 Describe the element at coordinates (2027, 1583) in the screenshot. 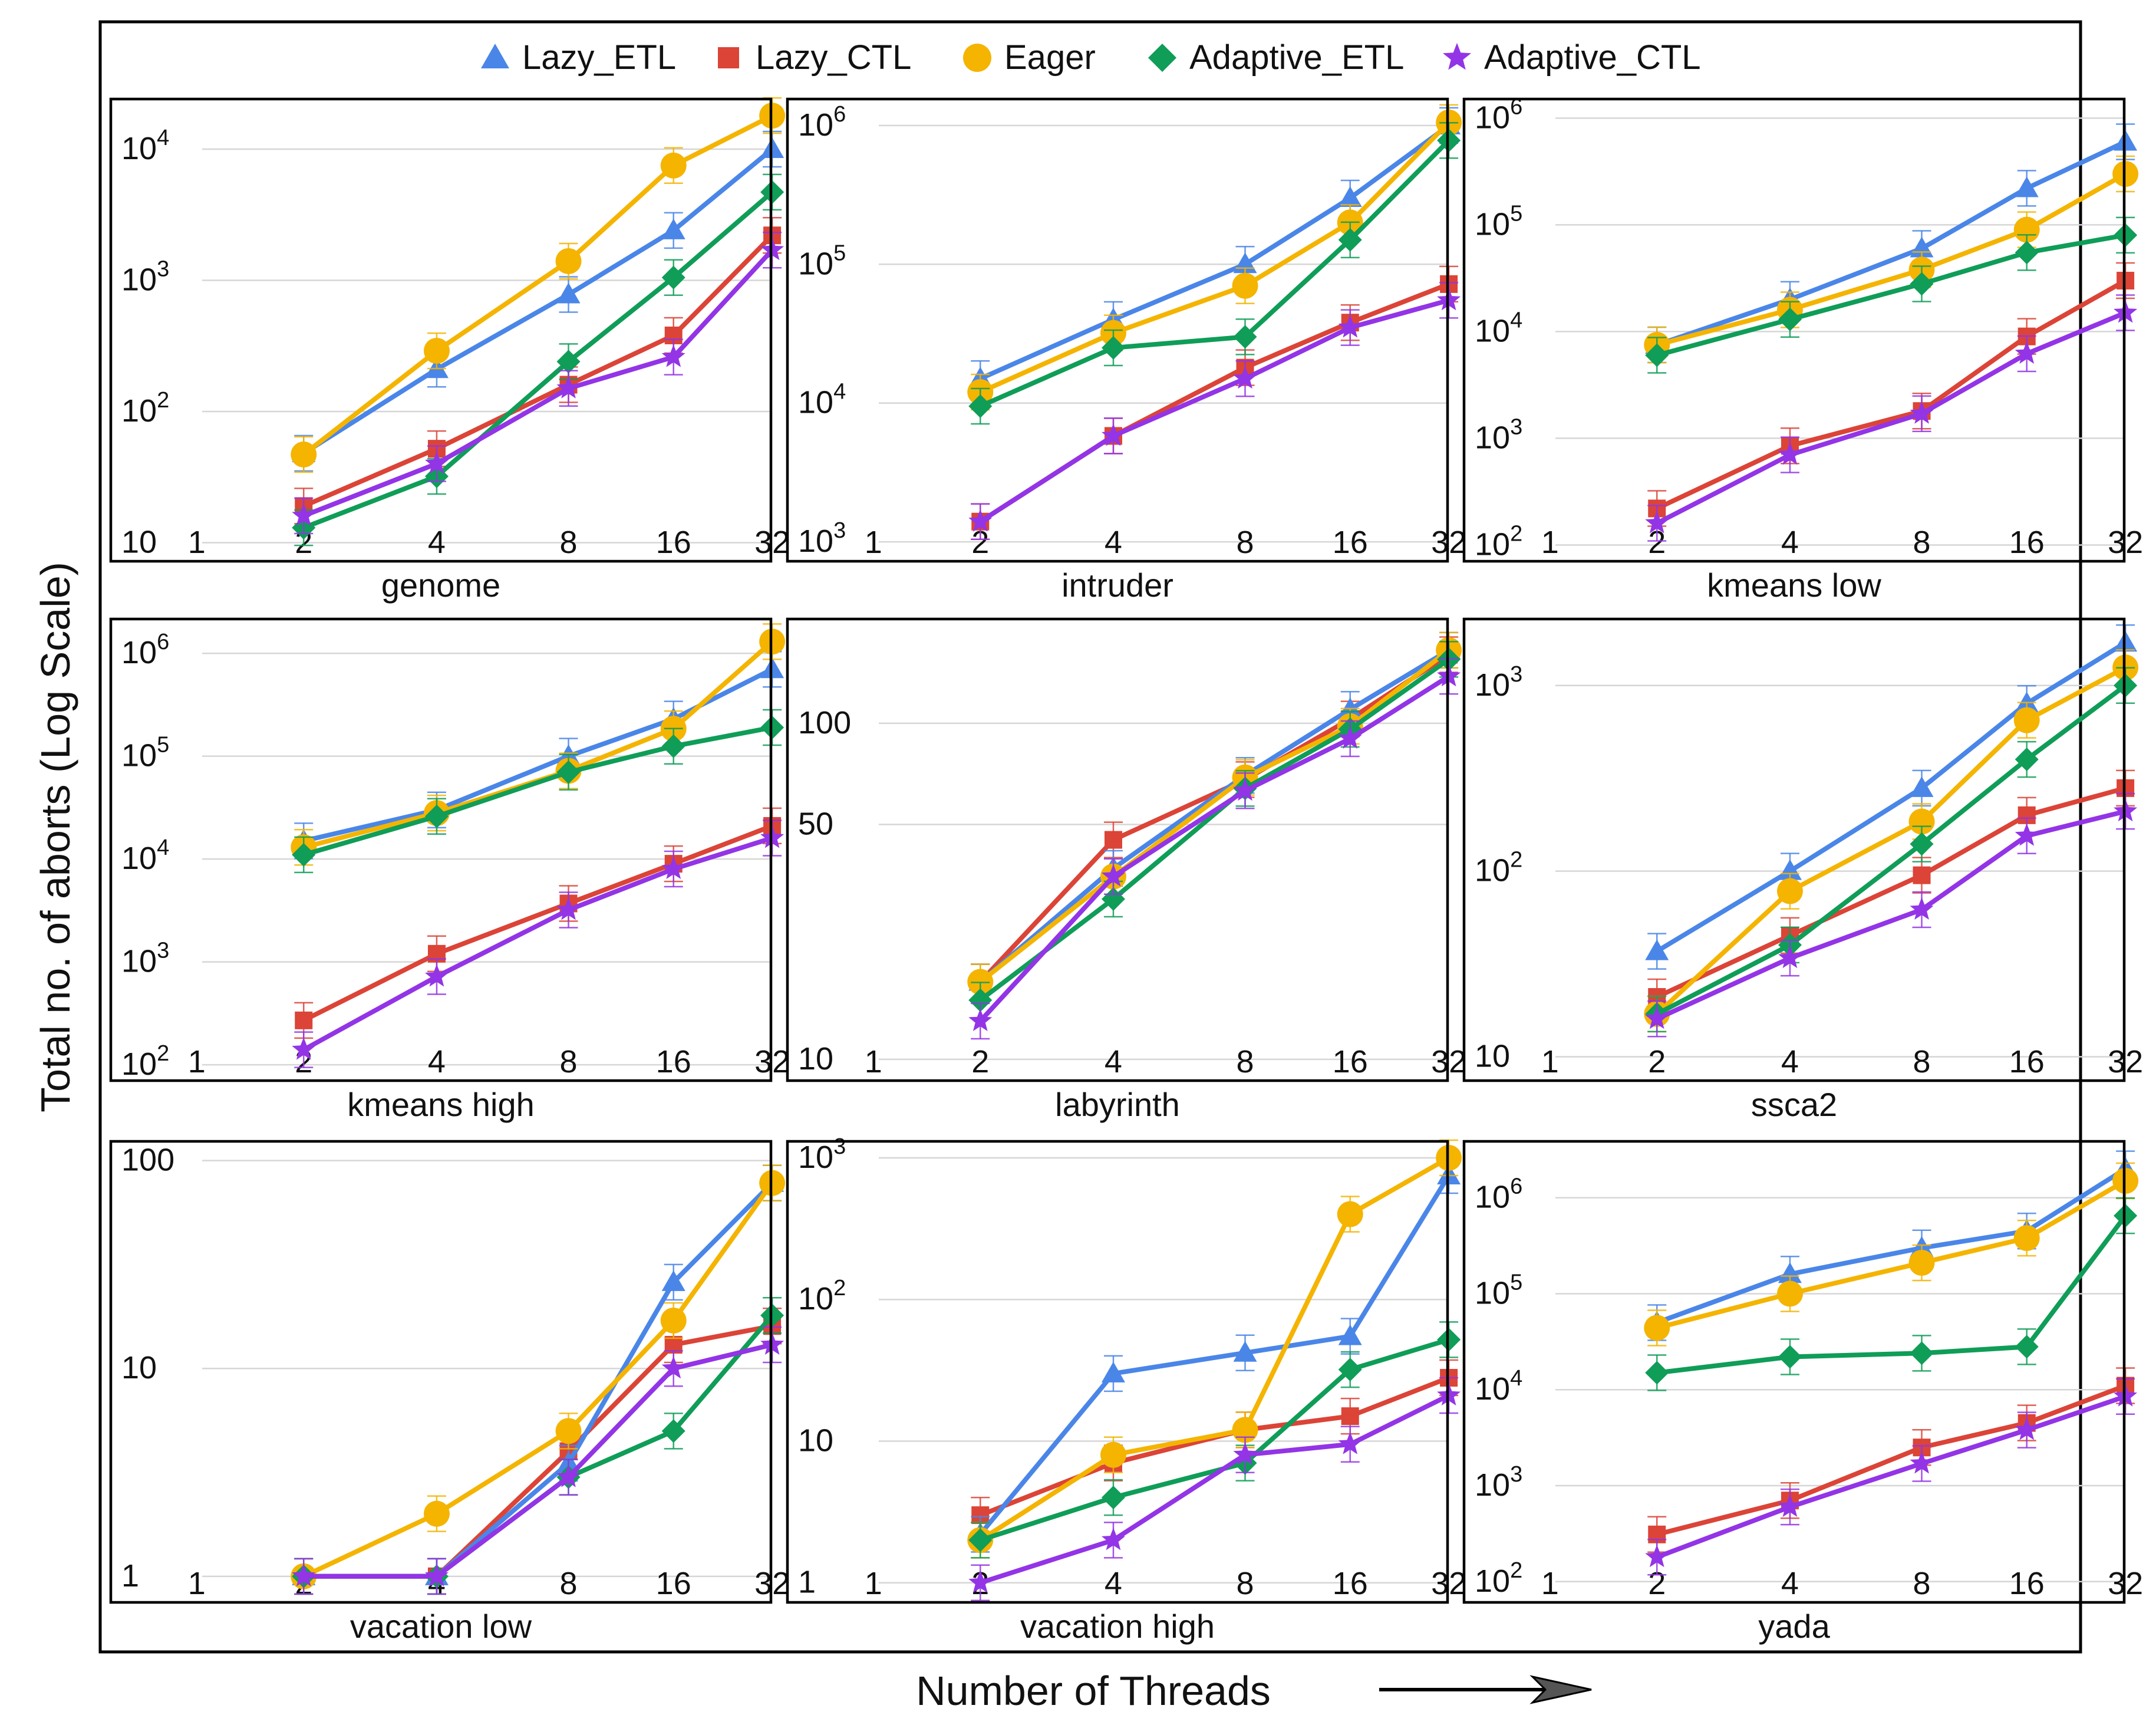

I see `x-tick-label: 16` at that location.